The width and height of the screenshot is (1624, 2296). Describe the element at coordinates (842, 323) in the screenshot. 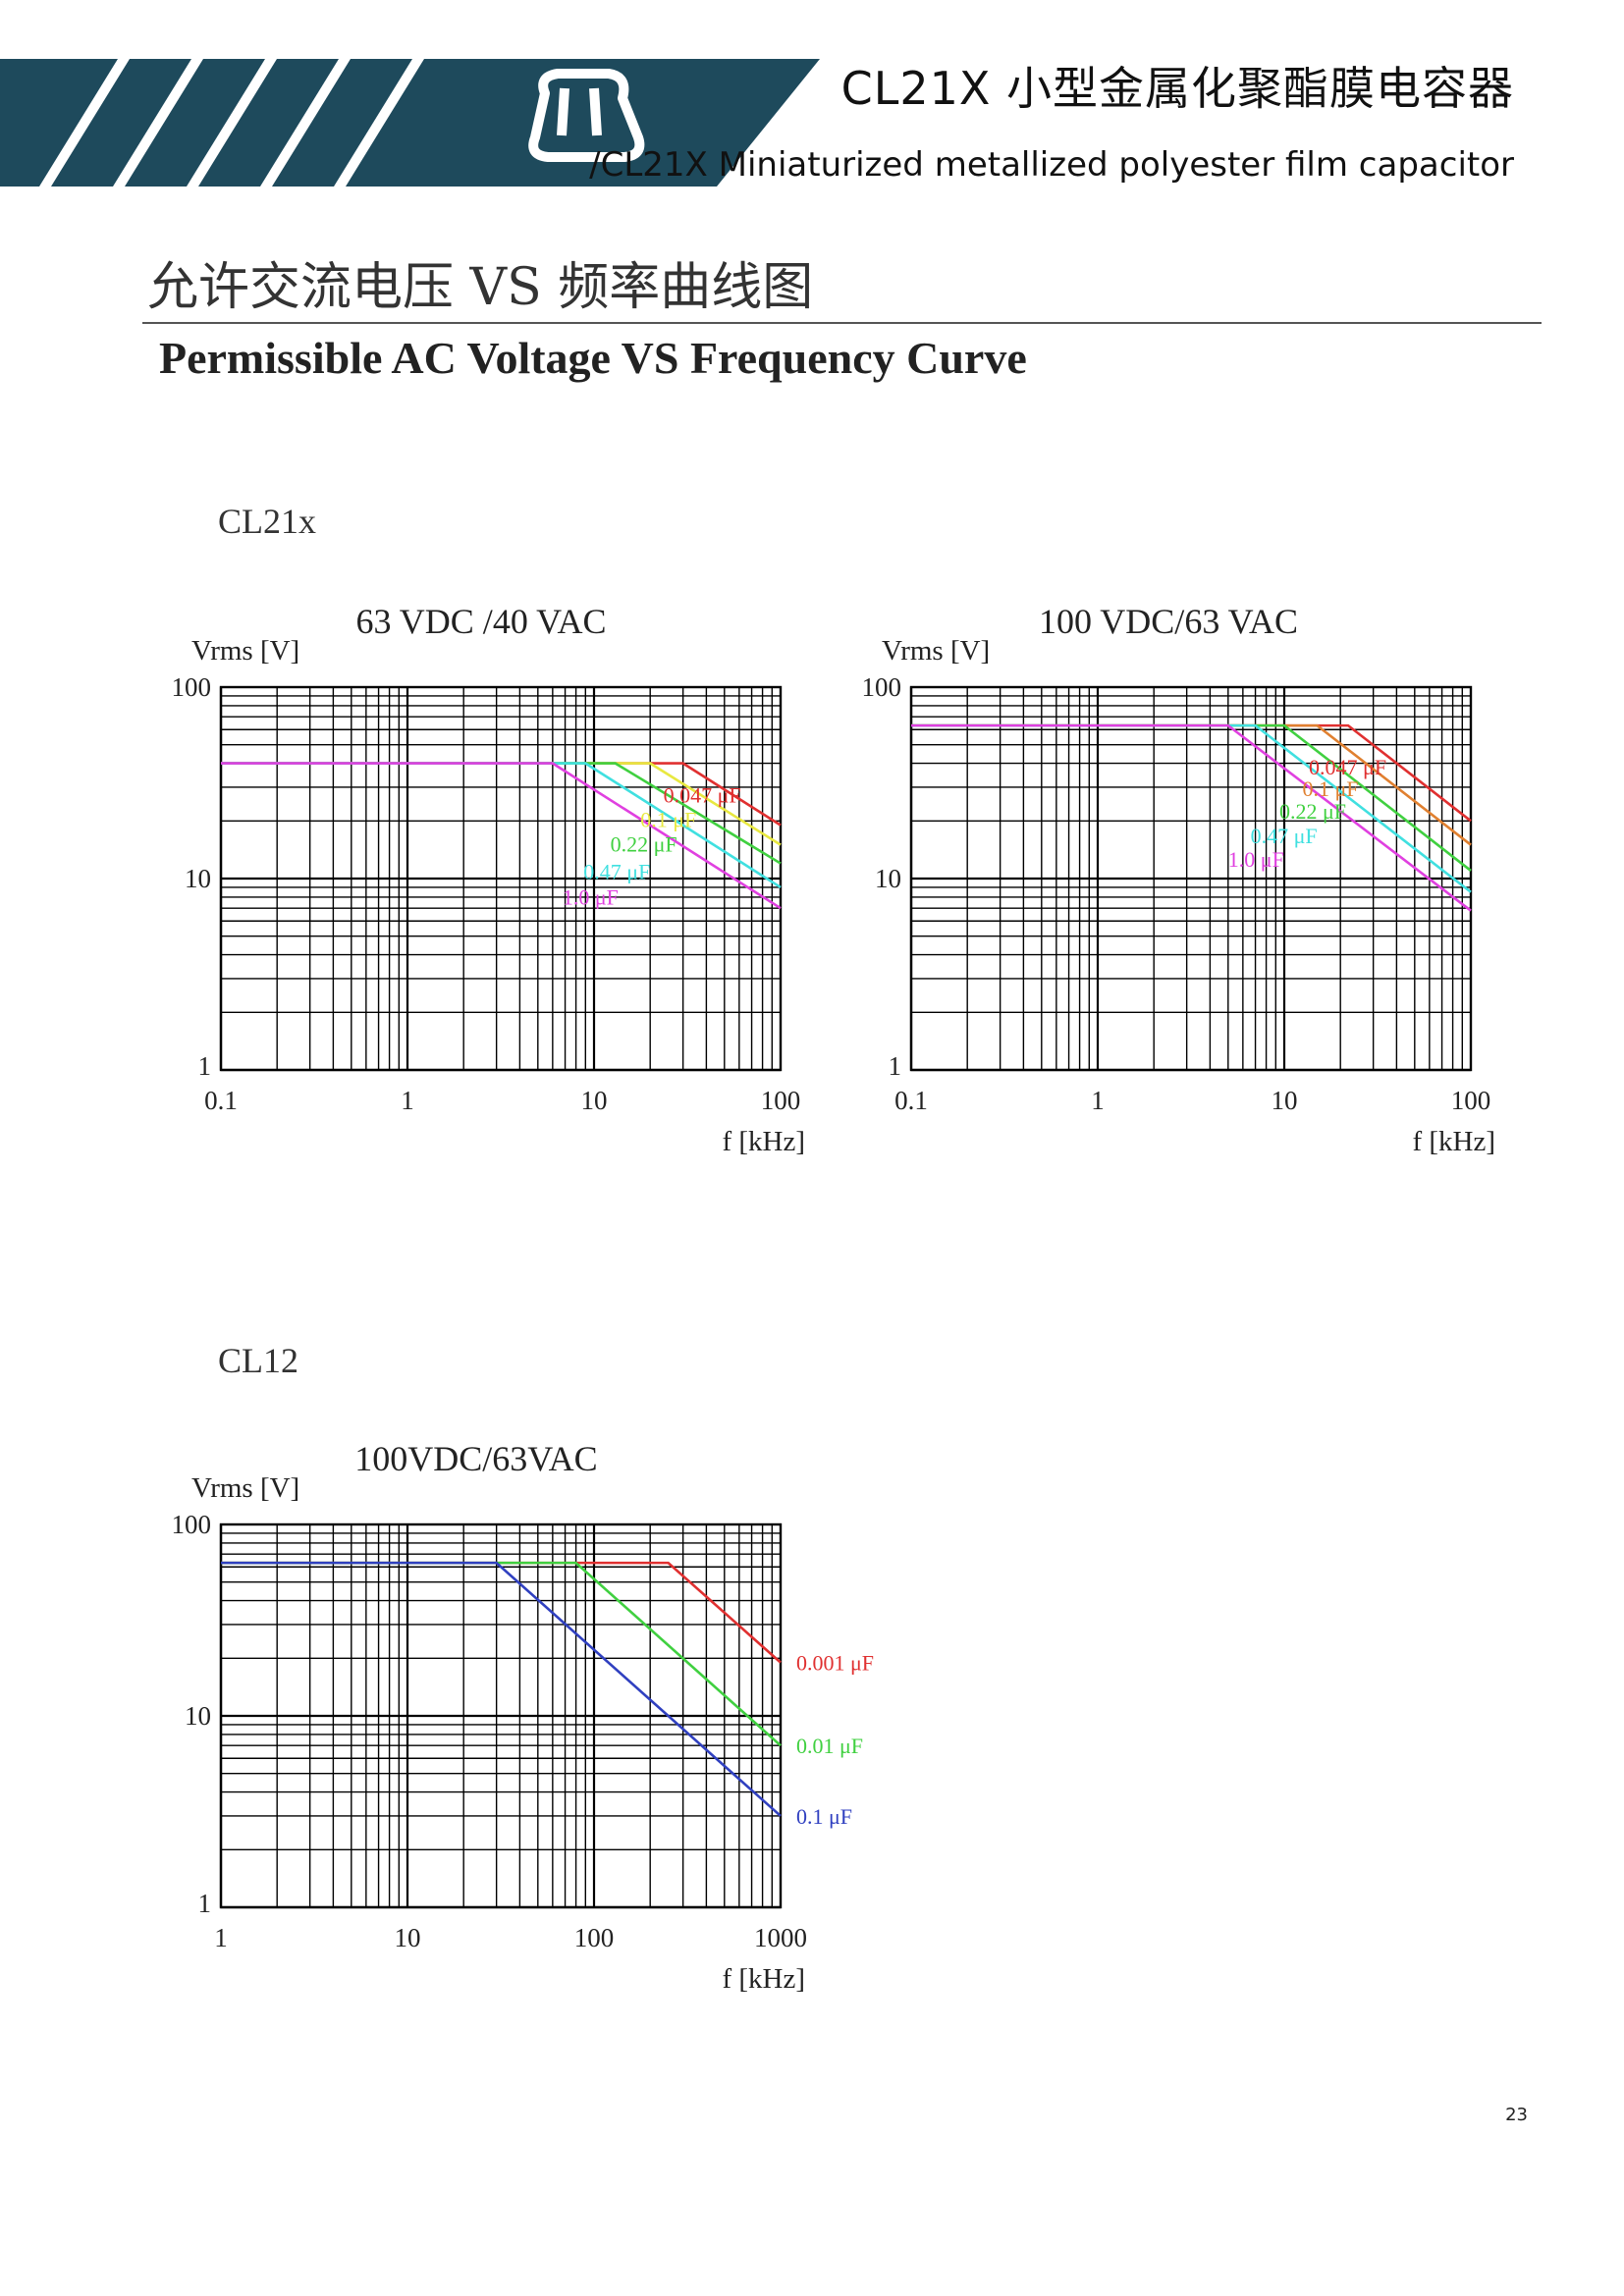

I see `section-divider` at that location.